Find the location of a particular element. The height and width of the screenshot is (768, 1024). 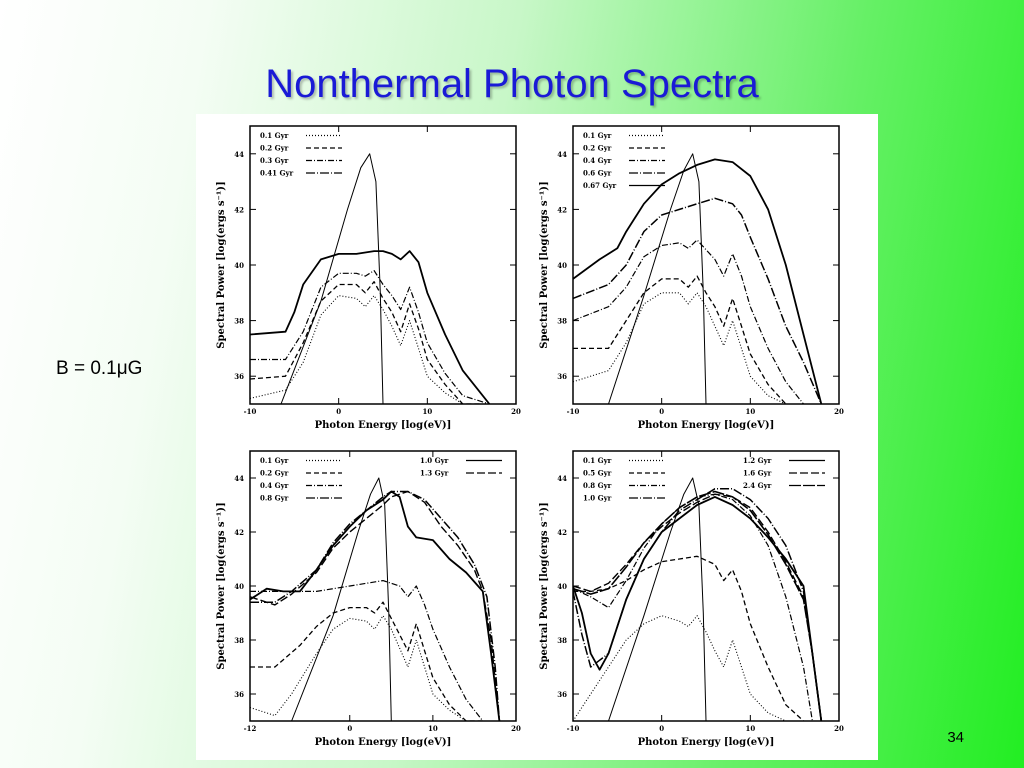

magnetic-field-note: B = 0.1μG is located at coordinates (99, 368).